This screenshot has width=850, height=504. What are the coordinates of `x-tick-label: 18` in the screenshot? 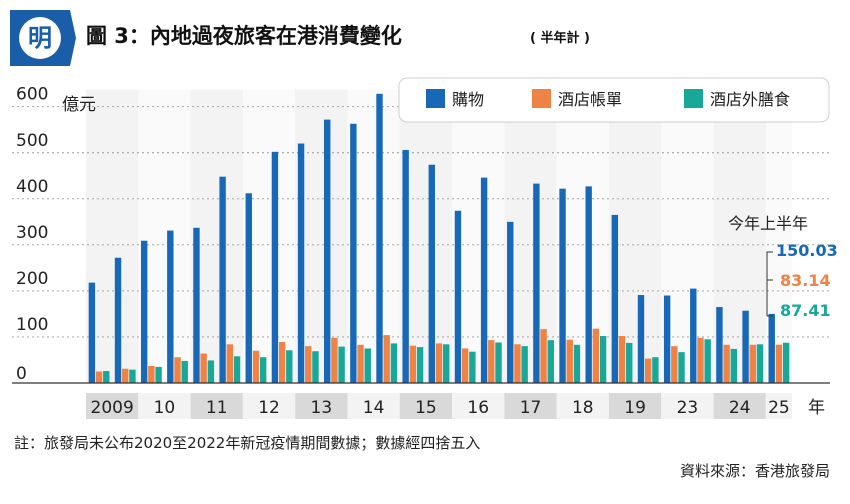 It's located at (583, 408).